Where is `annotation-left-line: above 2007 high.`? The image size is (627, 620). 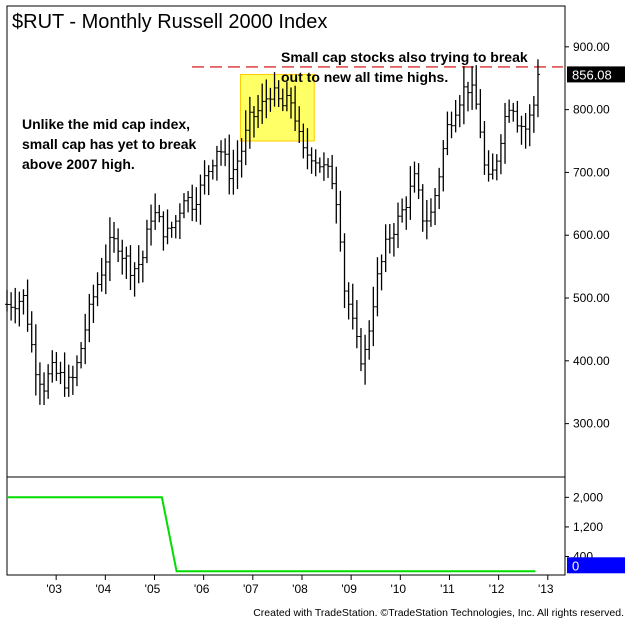
annotation-left-line: above 2007 high. is located at coordinates (78, 164).